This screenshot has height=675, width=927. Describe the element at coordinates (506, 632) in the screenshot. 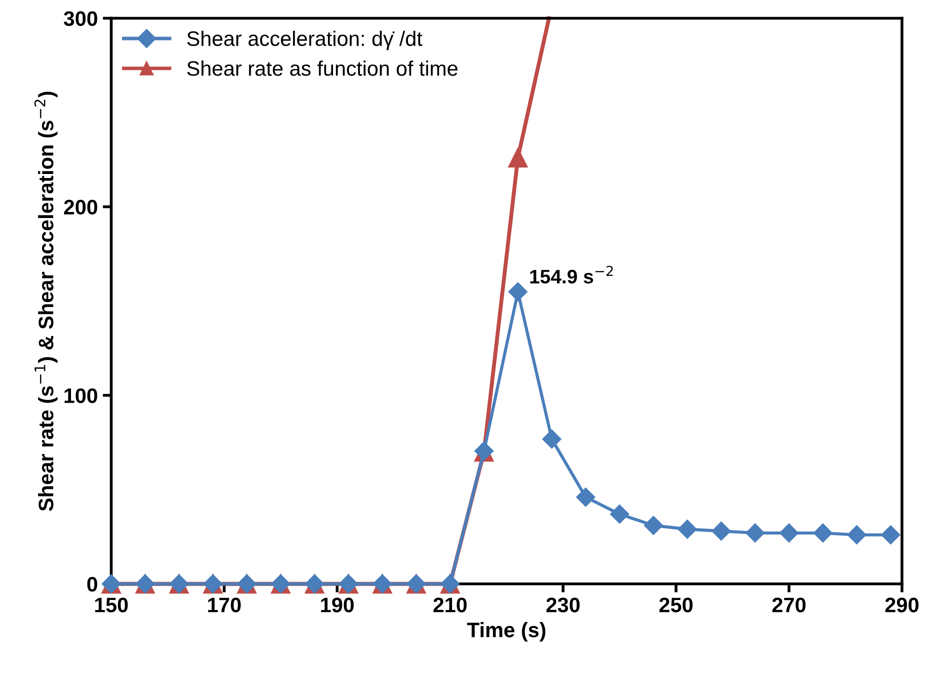

I see `x-axis-title: Time (s)` at that location.